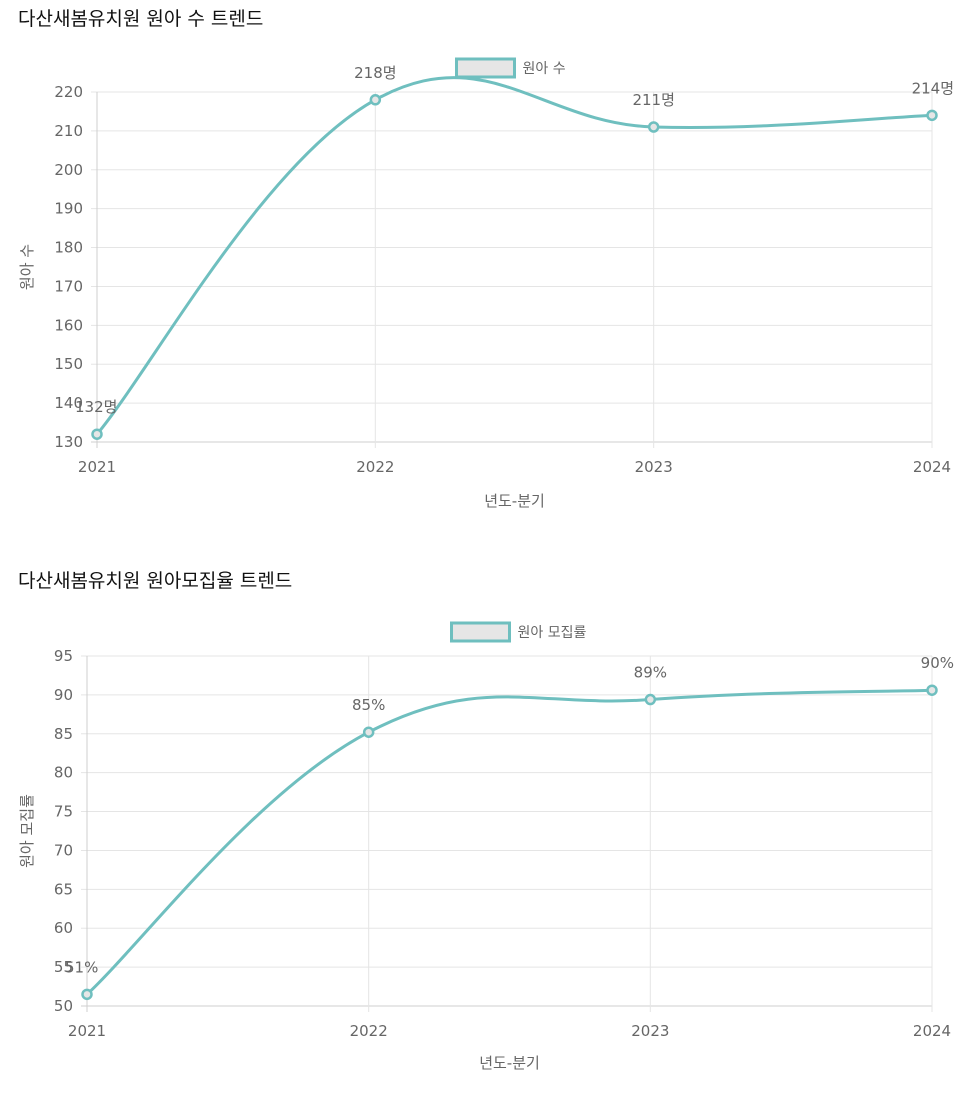 The height and width of the screenshot is (1096, 966). What do you see at coordinates (544, 69) in the screenshot?
I see `legend-label: 원아 수` at bounding box center [544, 69].